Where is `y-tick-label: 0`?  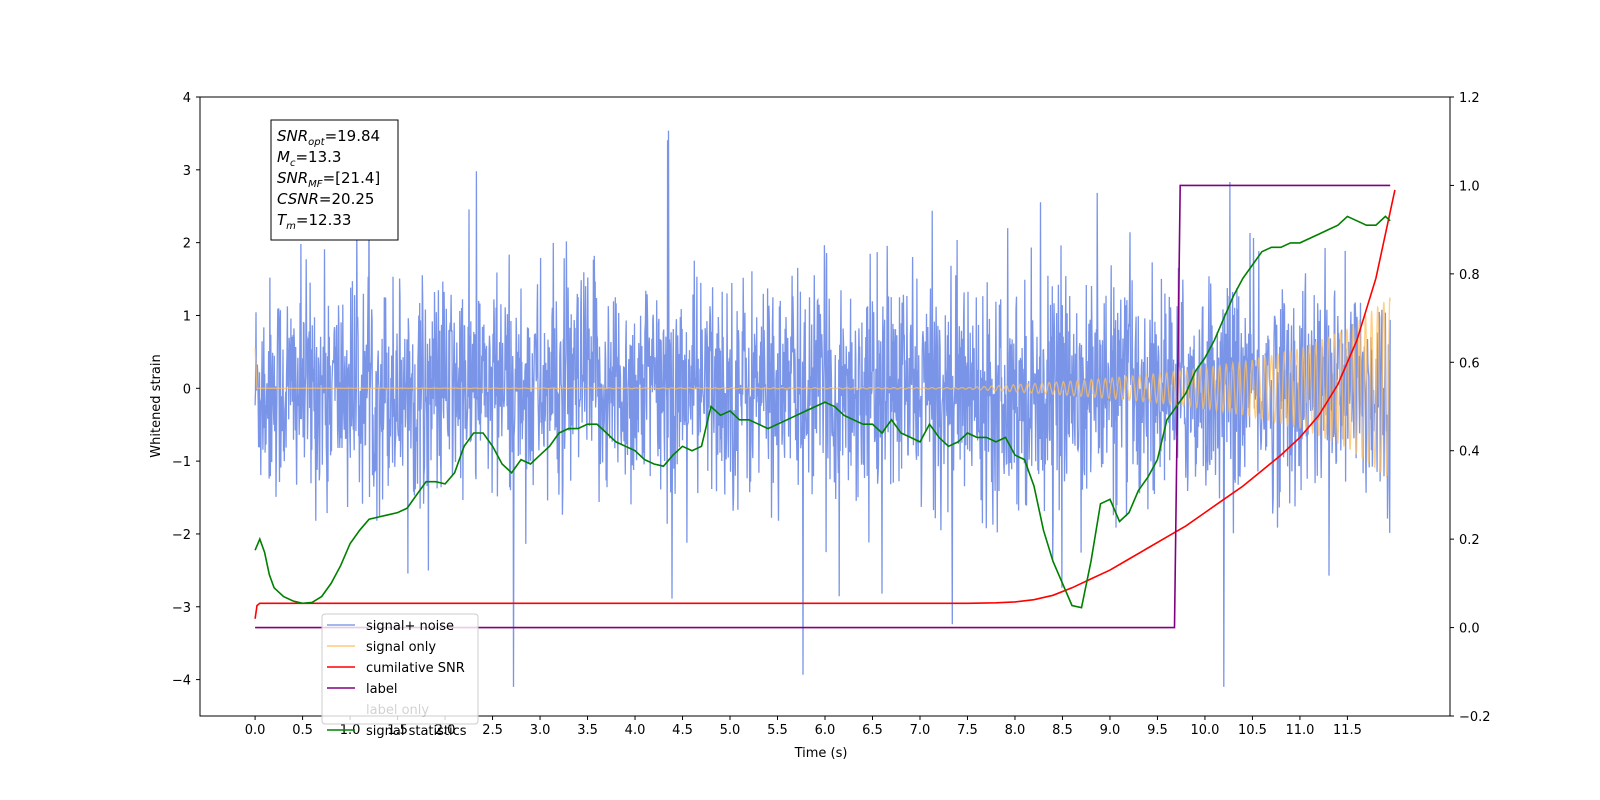 y-tick-label: 0 is located at coordinates (187, 389).